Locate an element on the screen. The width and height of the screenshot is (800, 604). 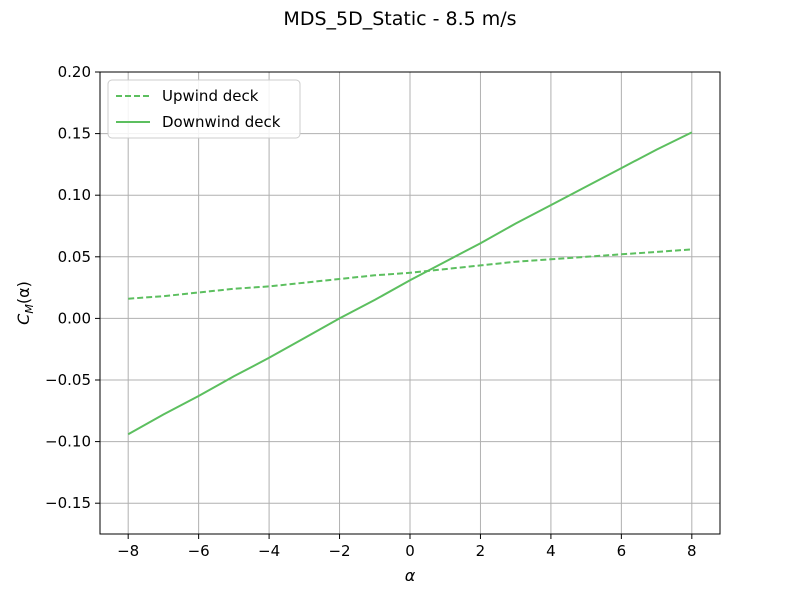
y-tick-label: −0.15 is located at coordinates (68, 503).